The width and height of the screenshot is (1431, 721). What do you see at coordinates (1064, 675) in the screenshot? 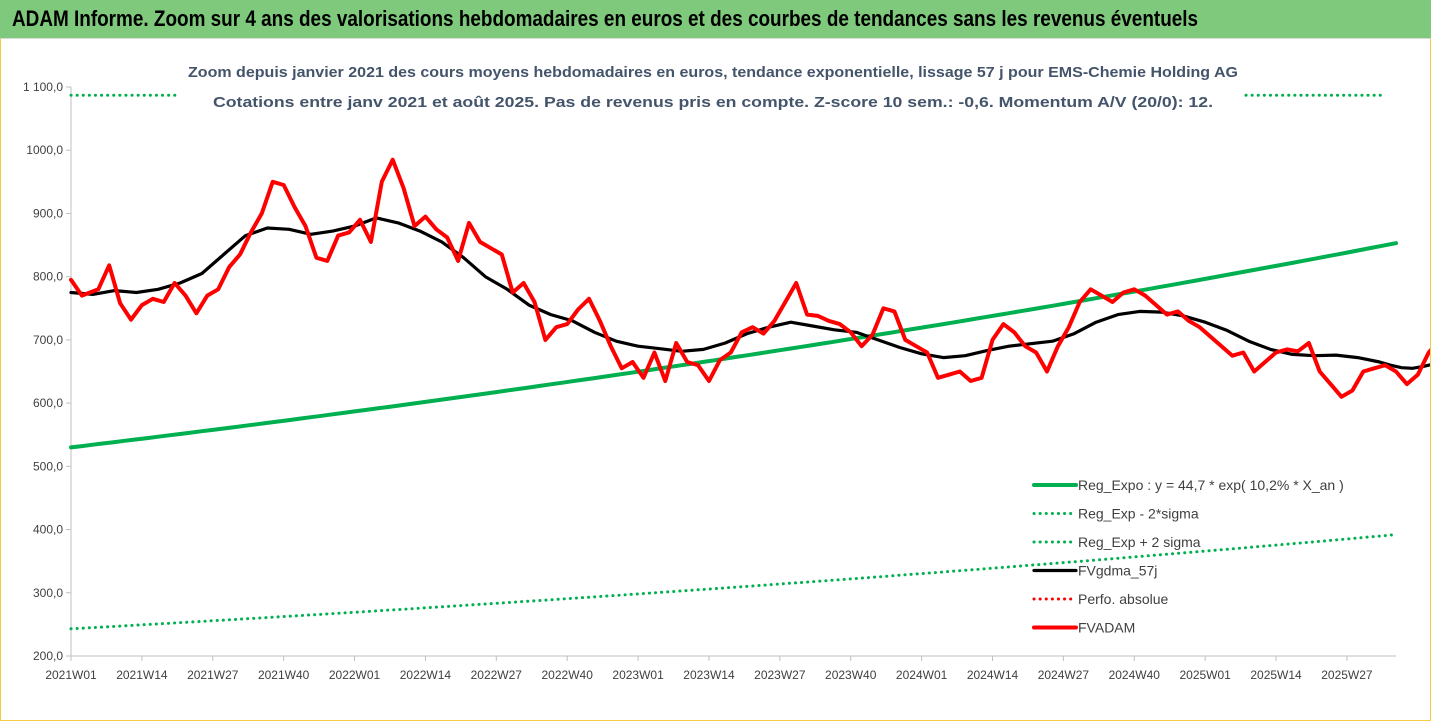
I see `x-tick-label: 2024W27` at bounding box center [1064, 675].